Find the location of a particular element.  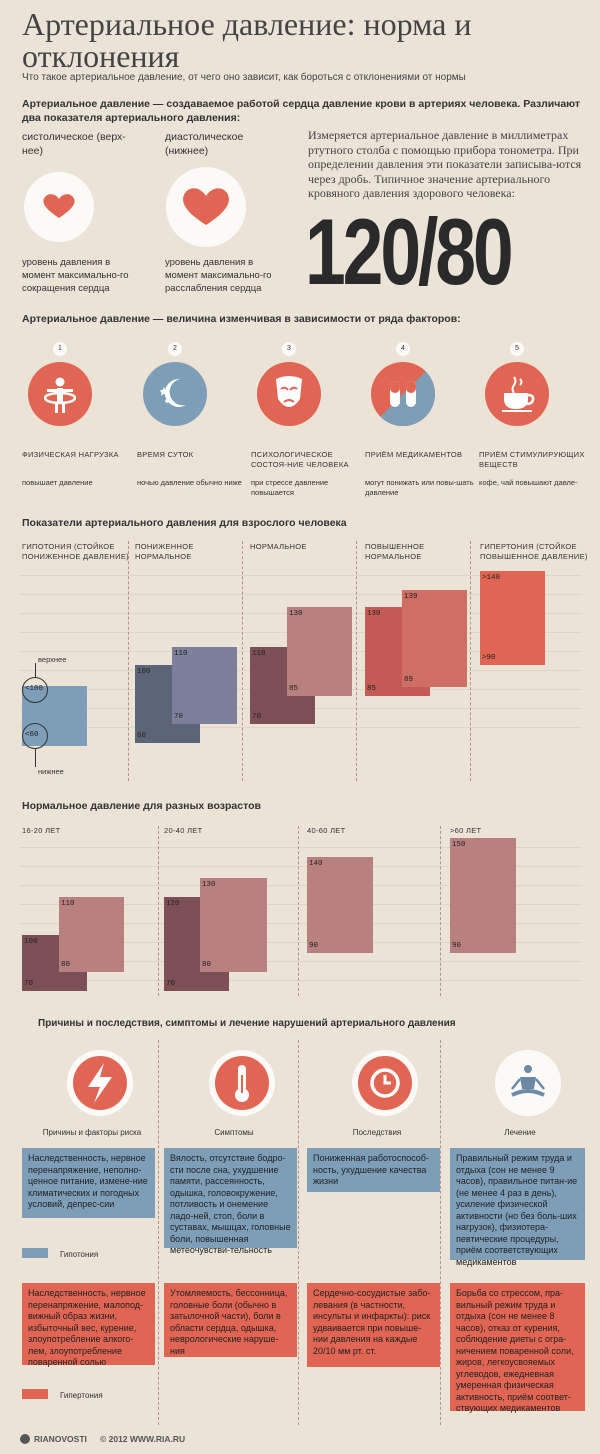

systolic-heart-circle is located at coordinates (59, 207).